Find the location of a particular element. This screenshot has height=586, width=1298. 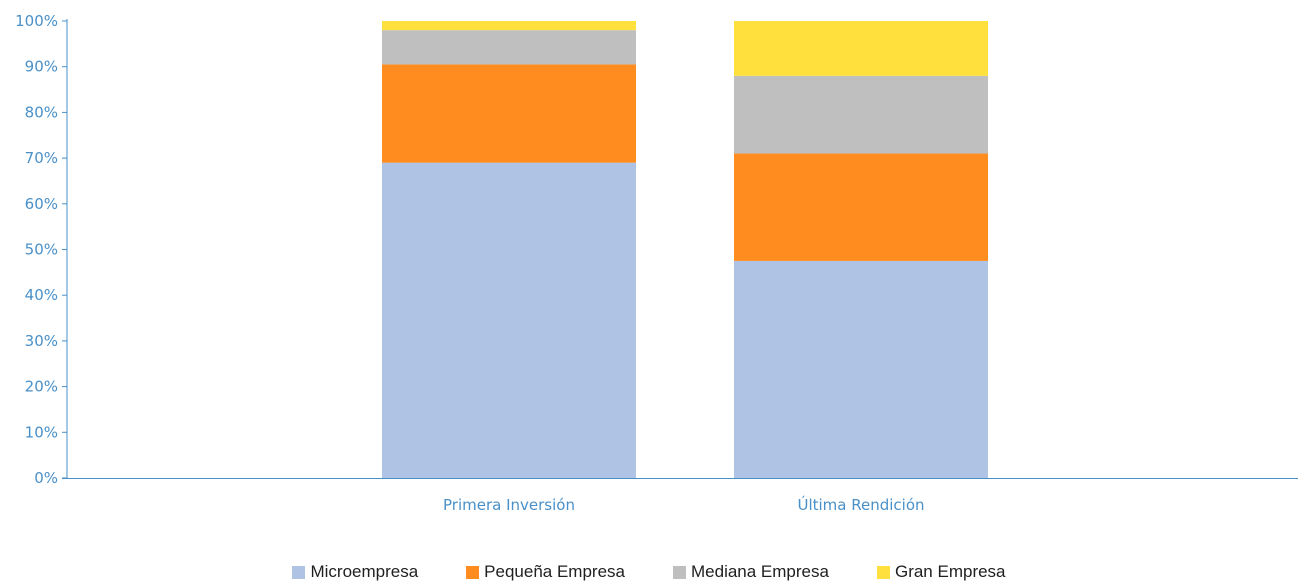

legend-item: Mediana Empresa is located at coordinates (751, 572).